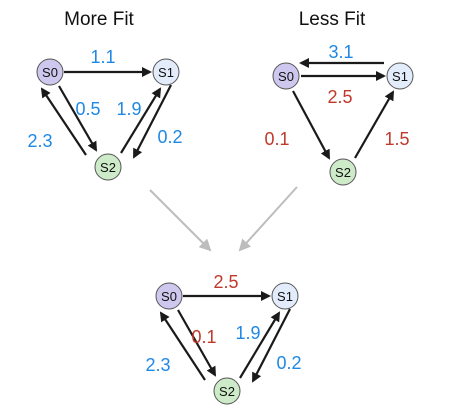 The width and height of the screenshot is (466, 418). Describe the element at coordinates (99, 19) in the screenshot. I see `title-more-fit: More Fit` at that location.